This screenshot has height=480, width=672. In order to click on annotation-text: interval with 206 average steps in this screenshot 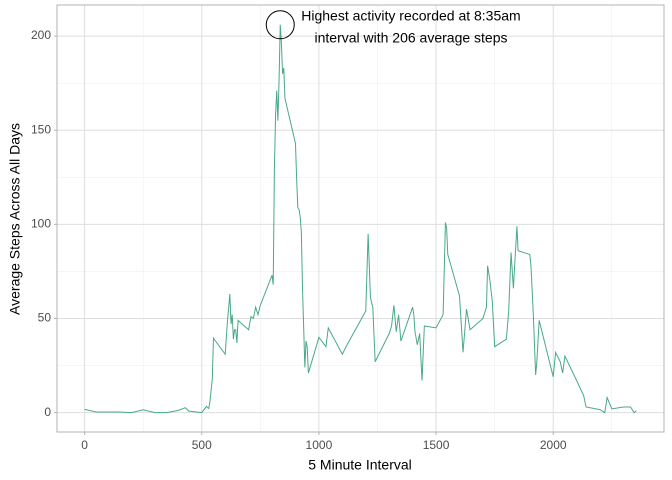, I will do `click(411, 38)`.